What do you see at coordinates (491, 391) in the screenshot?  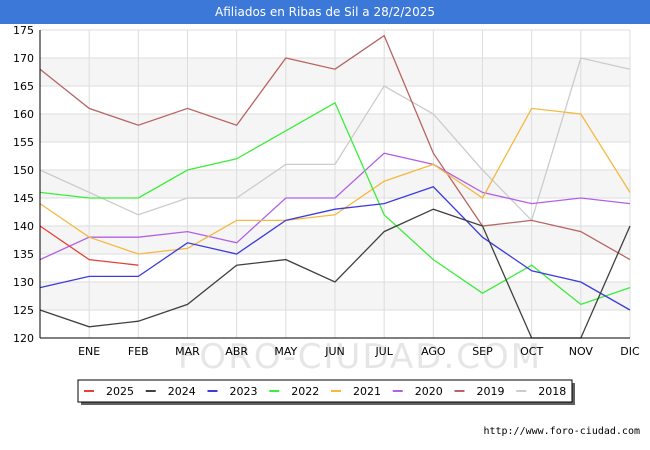 I see `legend-label-2019: 2019` at bounding box center [491, 391].